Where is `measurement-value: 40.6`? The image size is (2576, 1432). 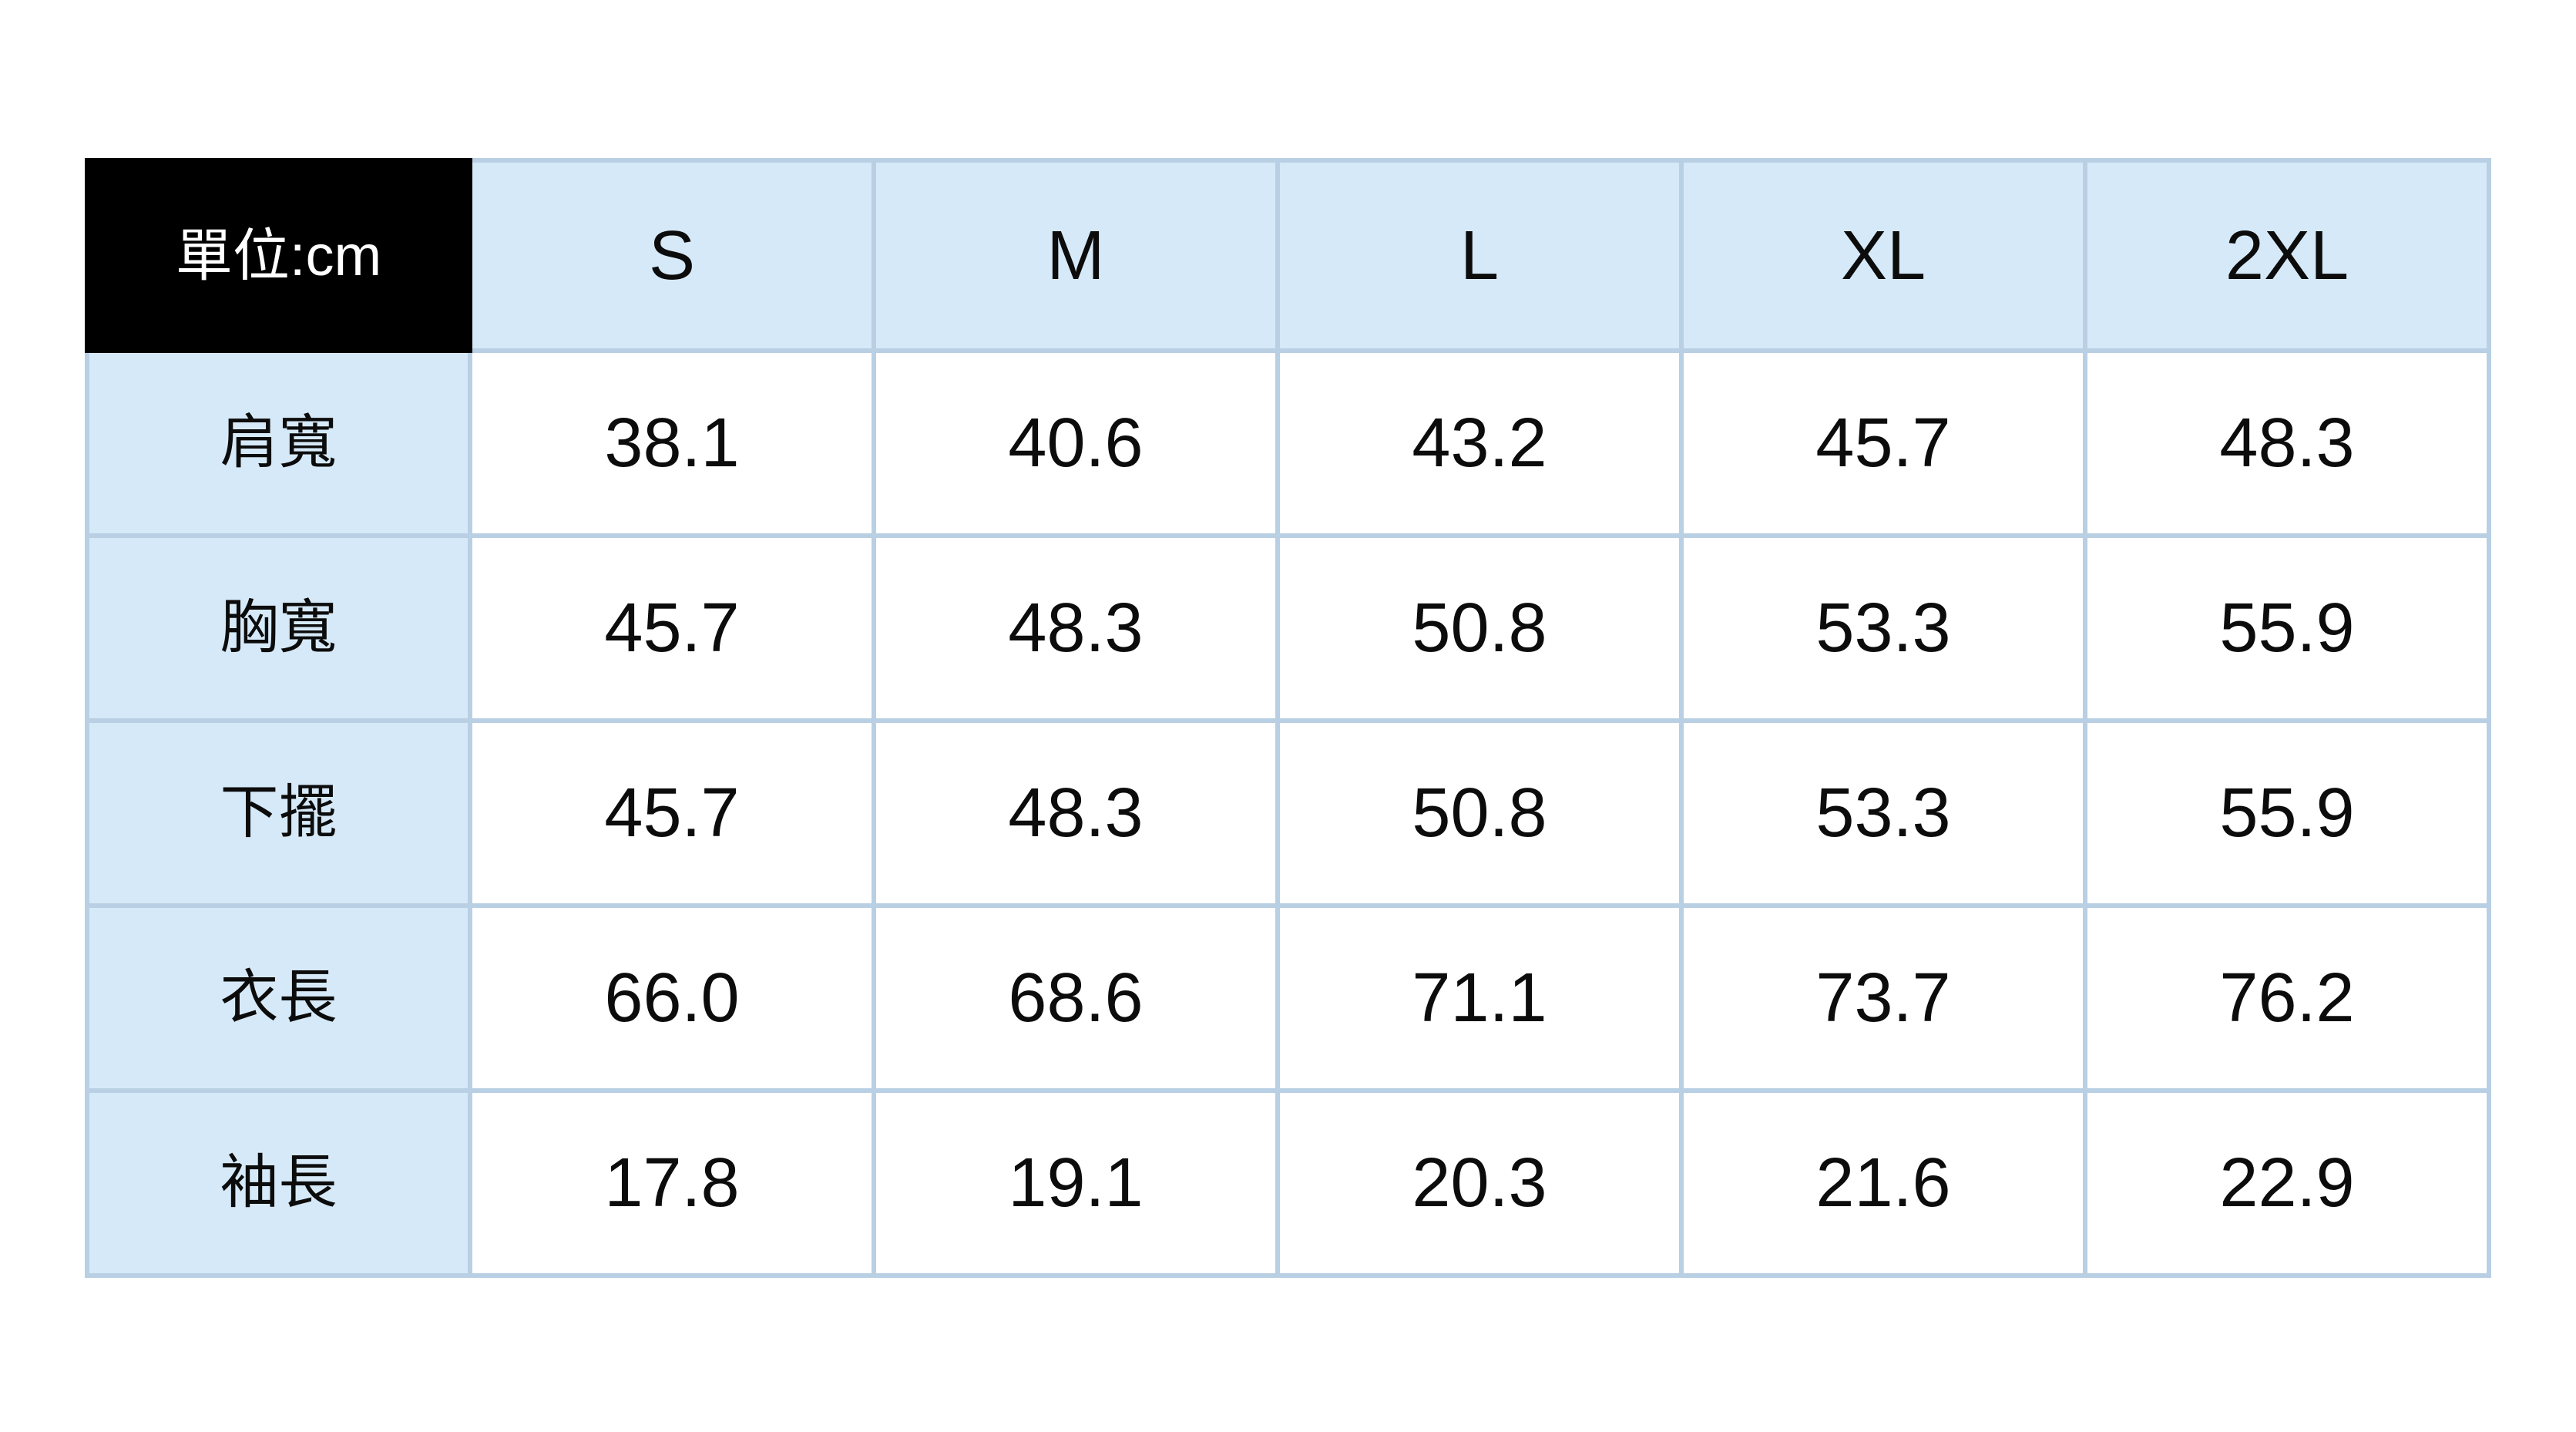
measurement-value: 40.6 is located at coordinates (1076, 443).